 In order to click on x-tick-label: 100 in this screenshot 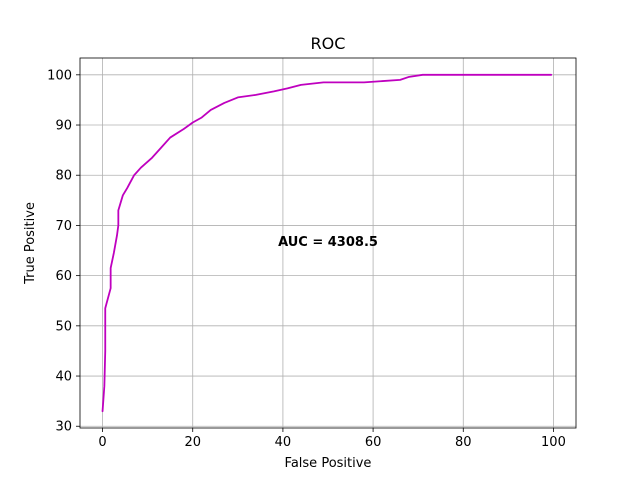, I will do `click(553, 442)`.